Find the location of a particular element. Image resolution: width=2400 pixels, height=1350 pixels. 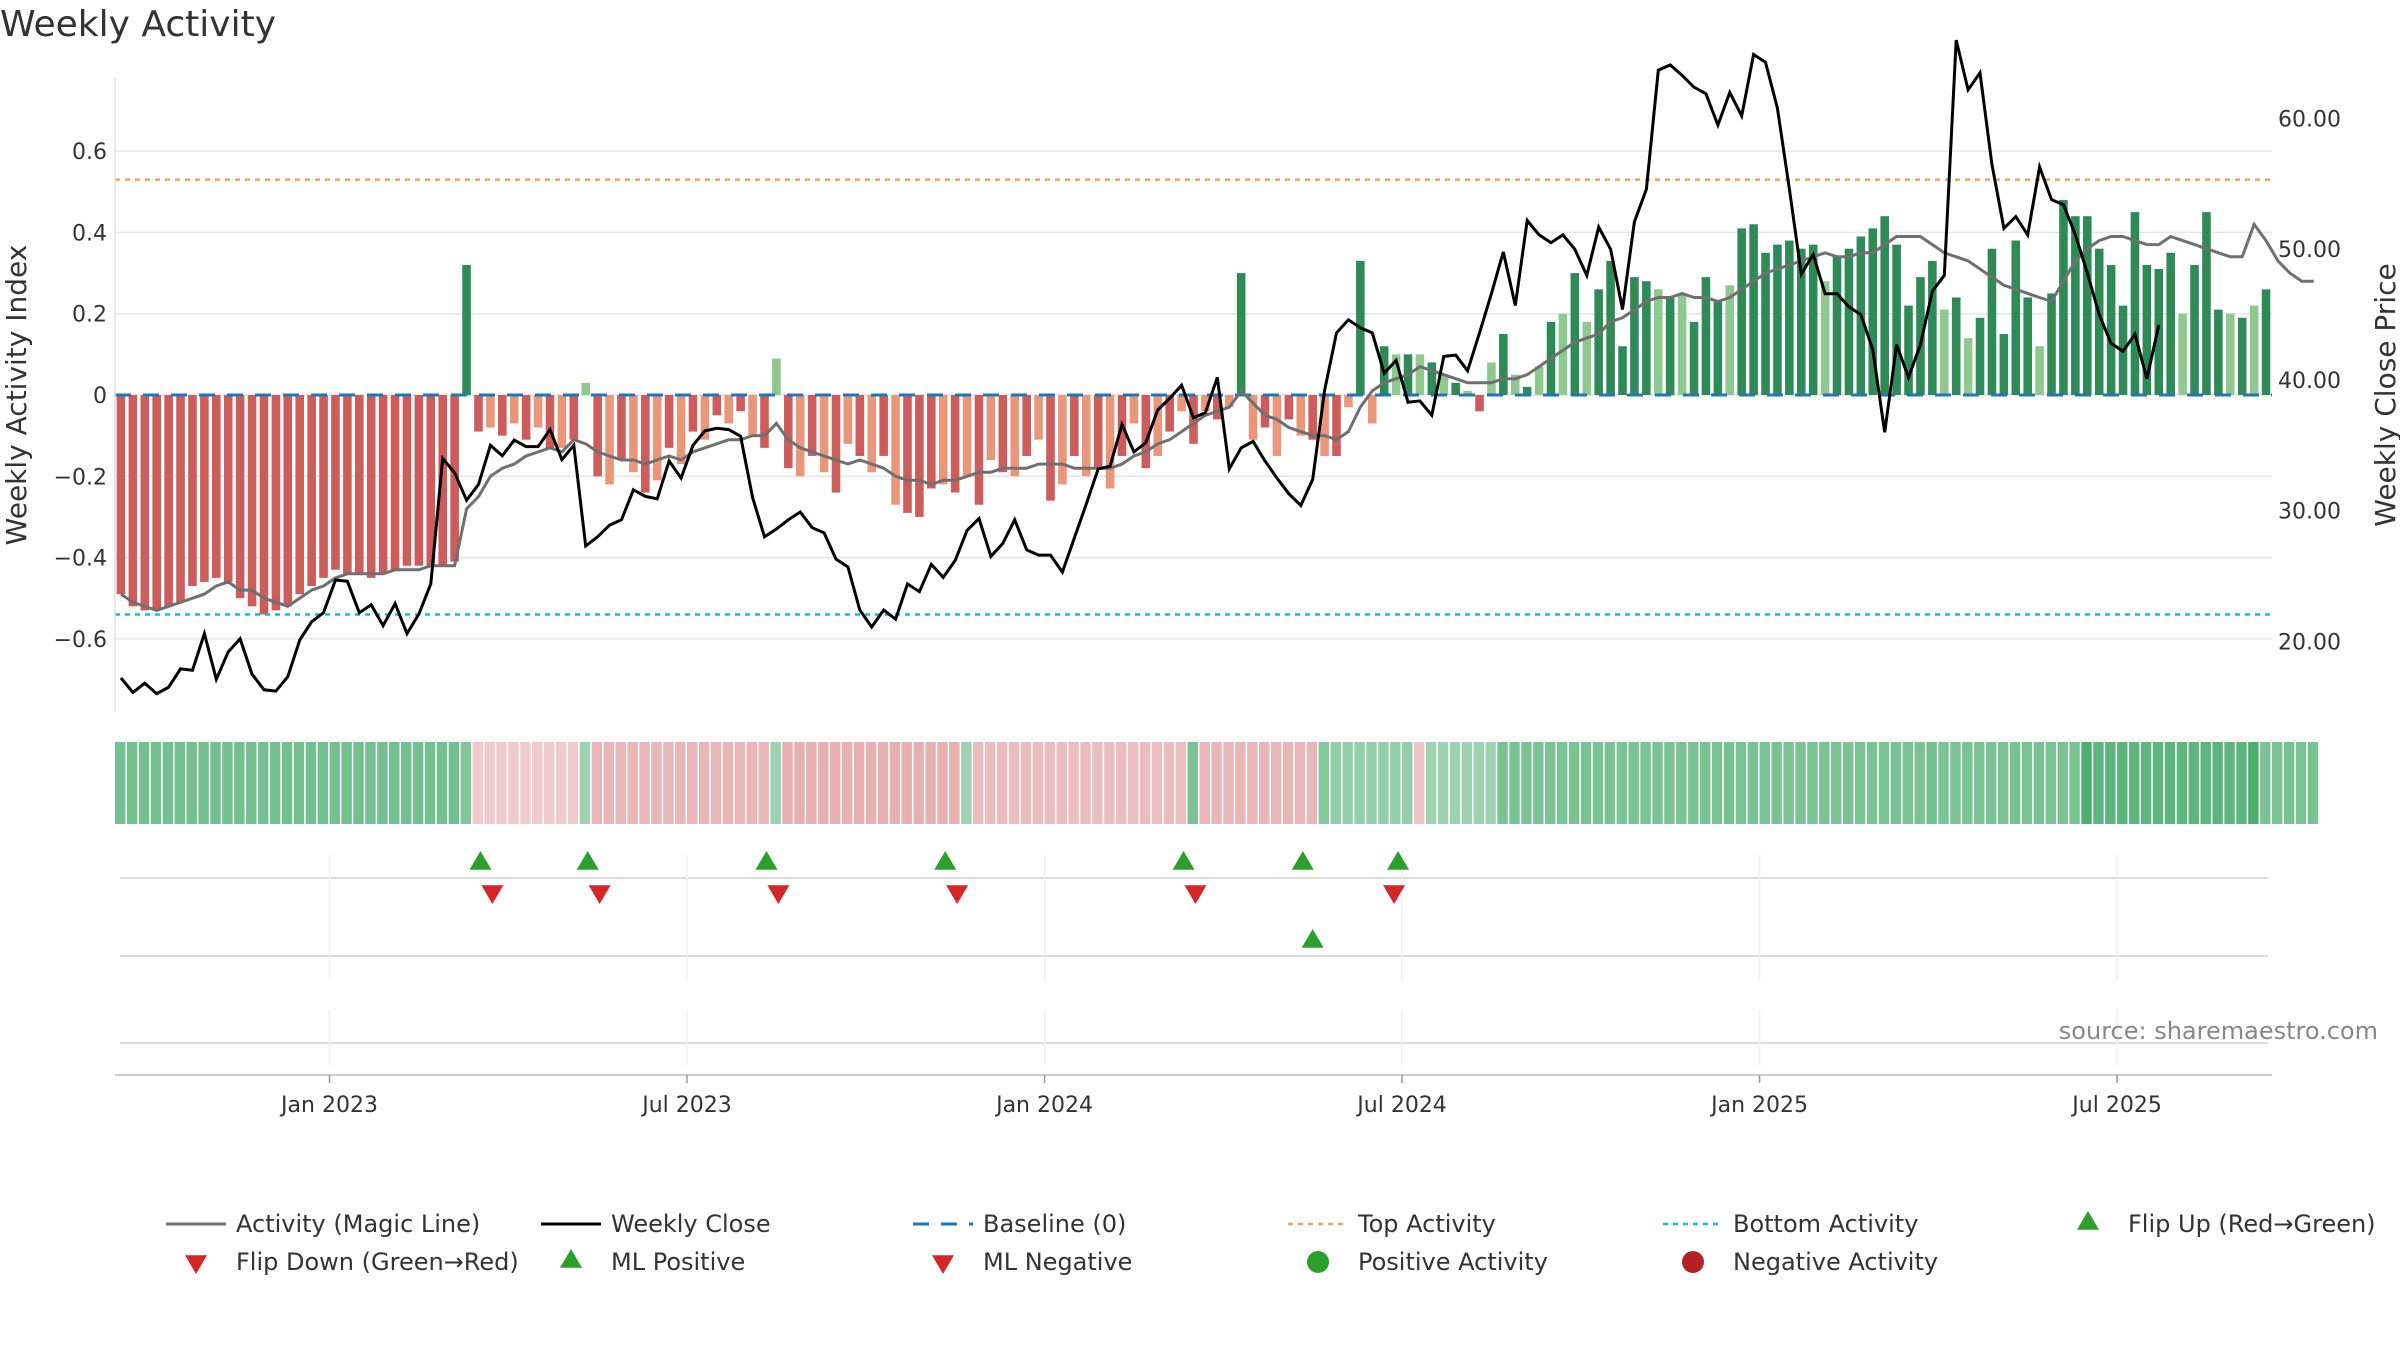

x-tick-label: Jul 2023 is located at coordinates (686, 1105).